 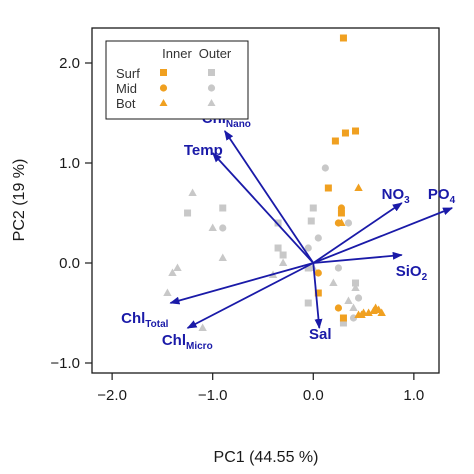 I want to click on y-axis-title: PC2 (19 %), so click(x=19, y=200).